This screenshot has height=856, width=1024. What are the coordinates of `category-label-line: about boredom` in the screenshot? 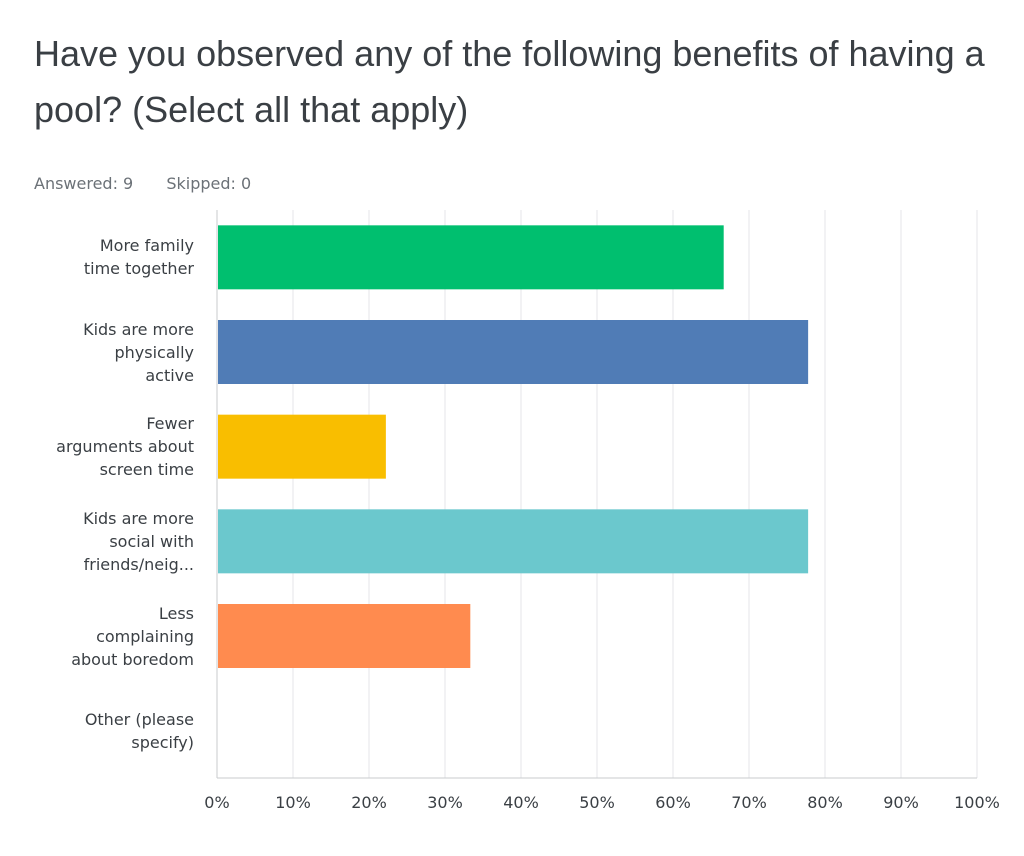 It's located at (132, 659).